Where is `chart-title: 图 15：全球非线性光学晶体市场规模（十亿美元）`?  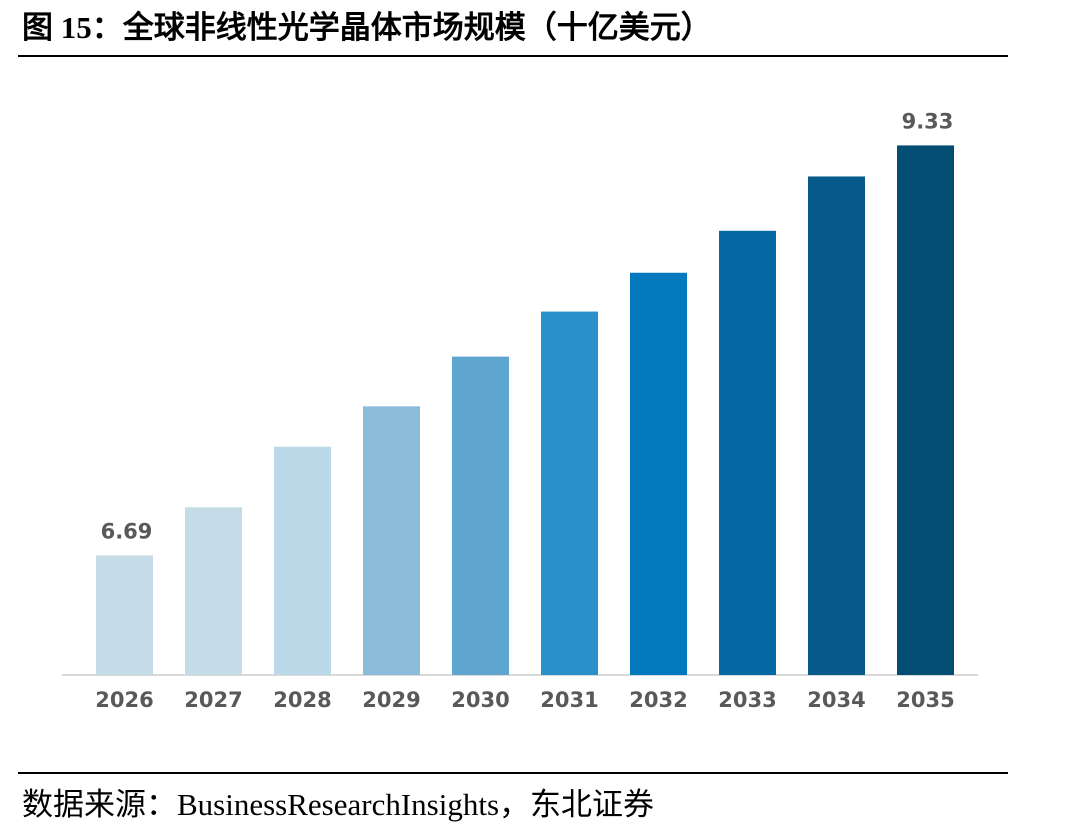 chart-title: 图 15：全球非线性光学晶体市场规模（十亿美元） is located at coordinates (367, 27).